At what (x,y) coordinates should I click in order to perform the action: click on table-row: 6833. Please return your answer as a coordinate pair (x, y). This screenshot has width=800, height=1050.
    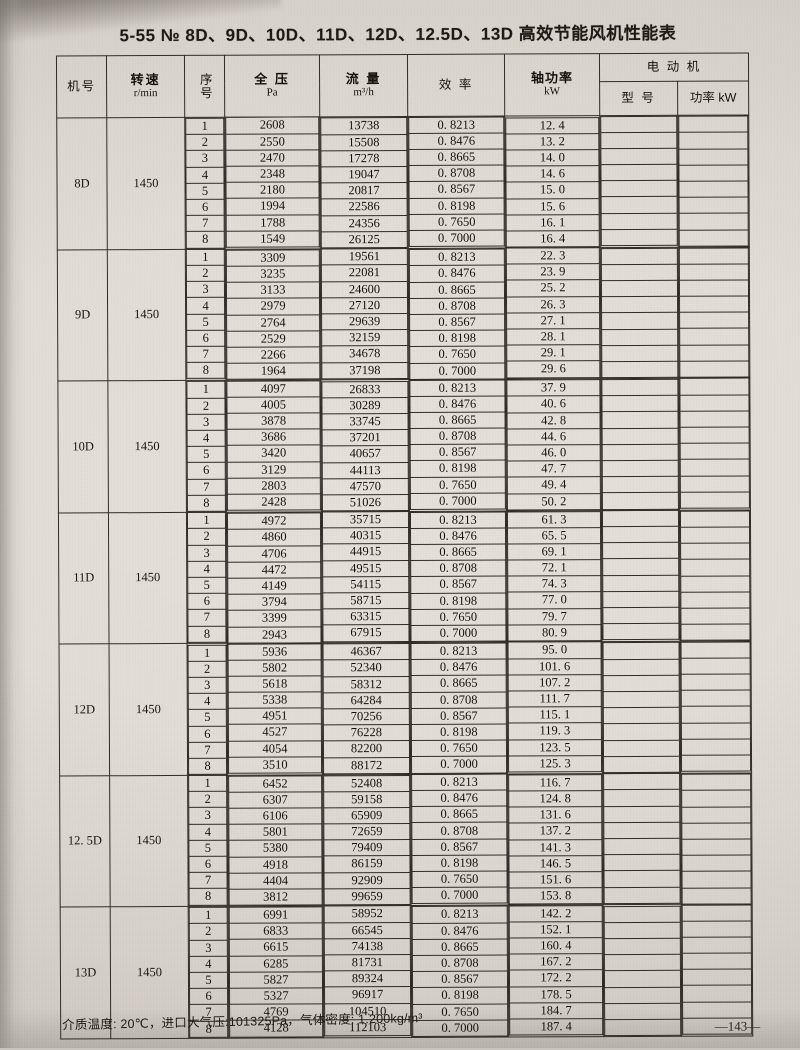
    Looking at the image, I should click on (276, 931).